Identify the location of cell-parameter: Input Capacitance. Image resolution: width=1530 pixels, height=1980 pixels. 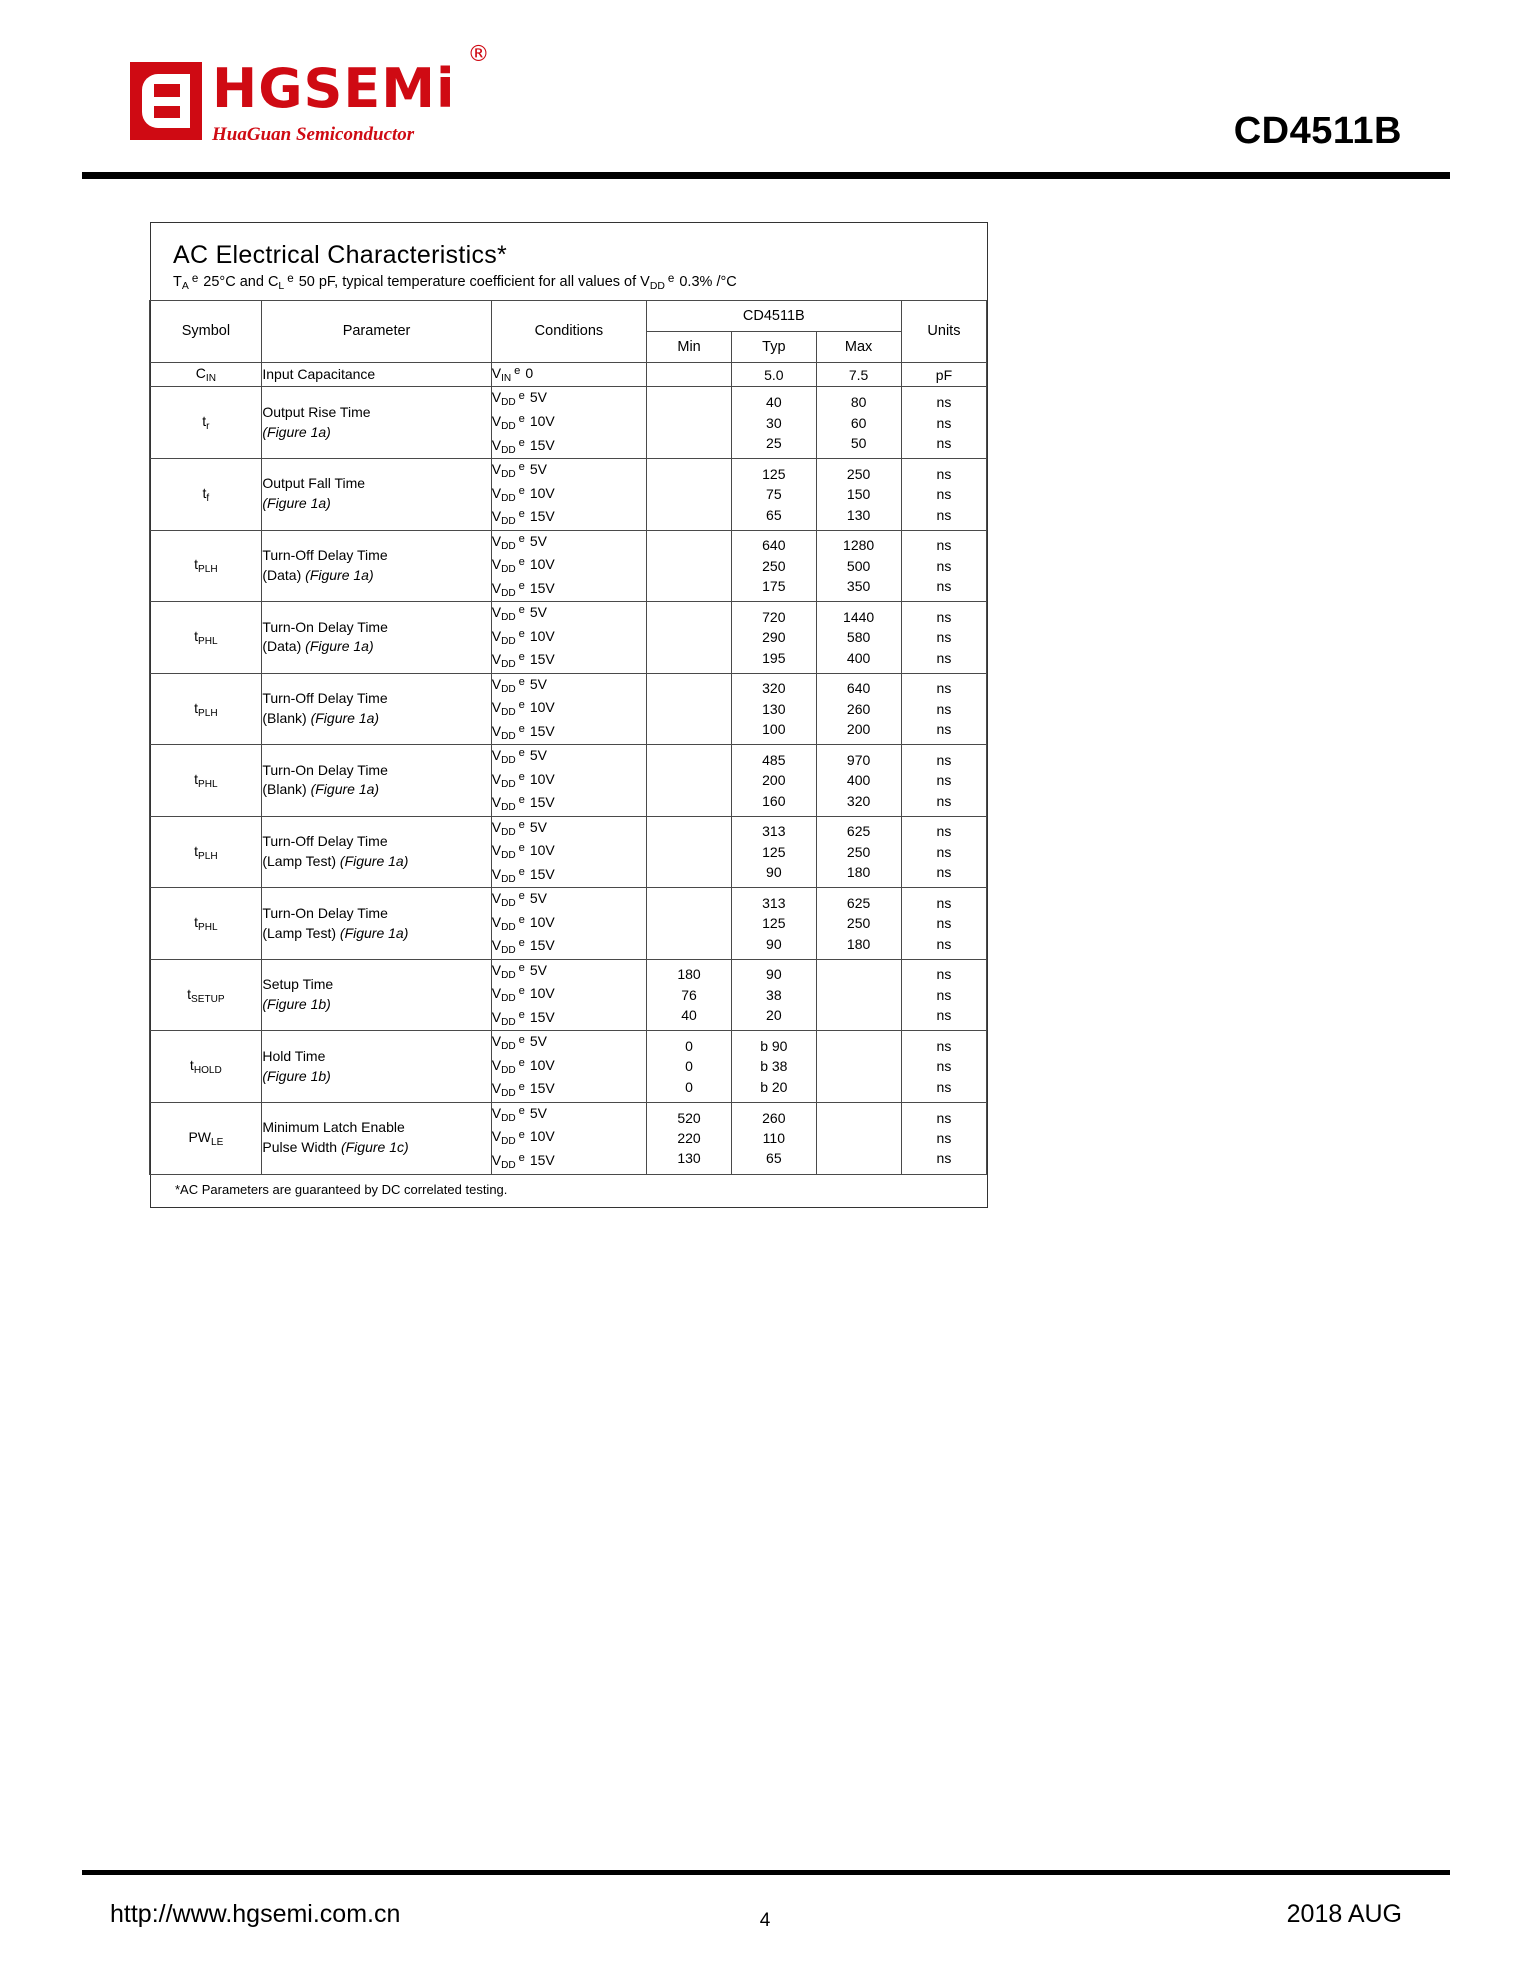
(376, 374).